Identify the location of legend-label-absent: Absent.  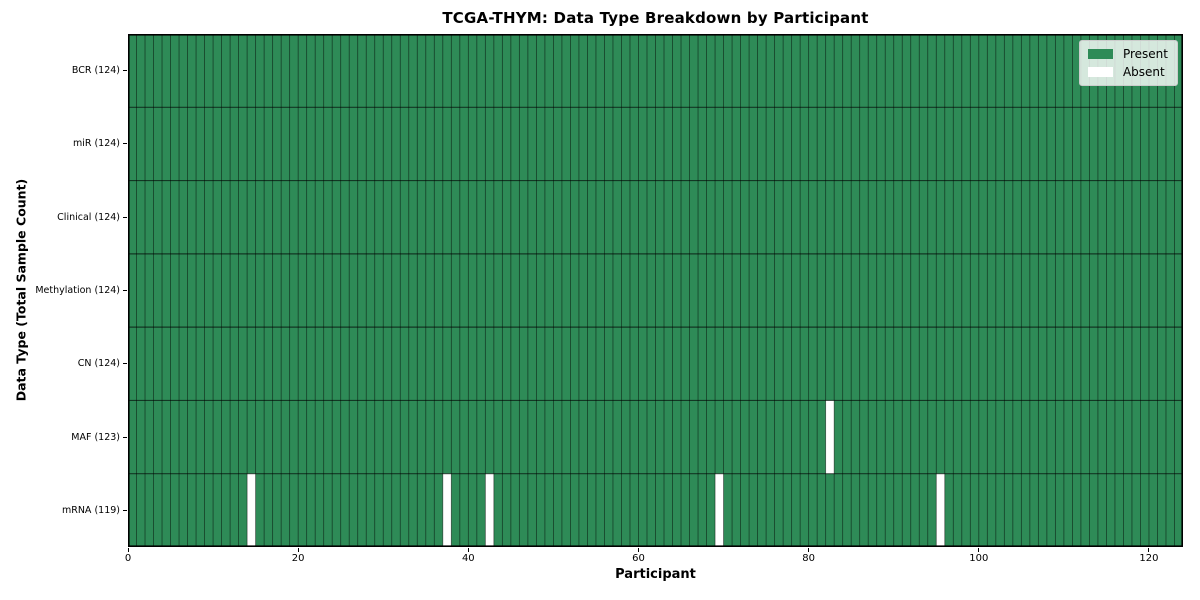
(1143, 72).